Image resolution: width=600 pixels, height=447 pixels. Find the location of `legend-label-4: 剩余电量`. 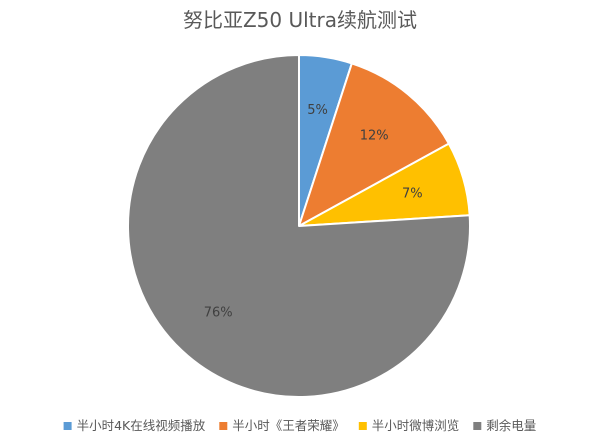

legend-label-4: 剩余电量 is located at coordinates (511, 425).